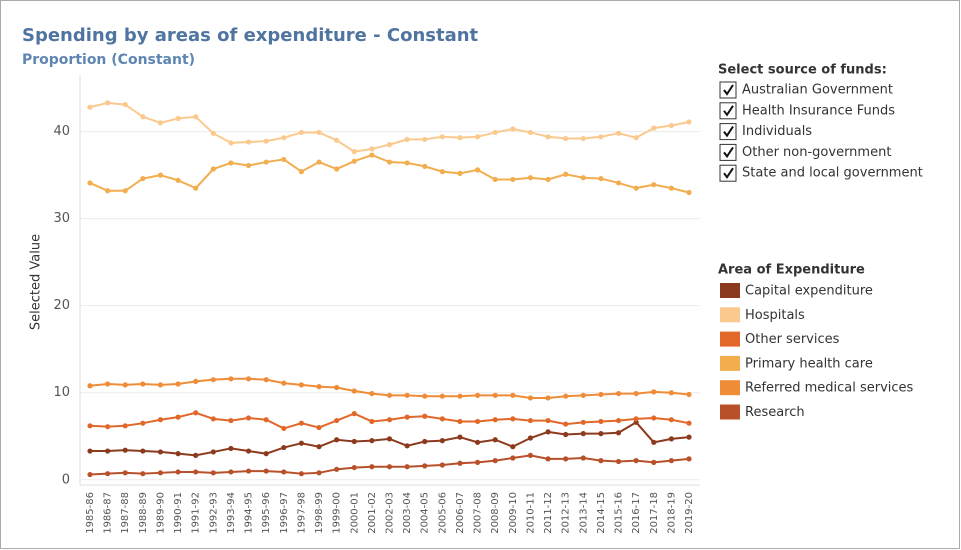 The width and height of the screenshot is (961, 550). What do you see at coordinates (601, 513) in the screenshot?
I see `x-tick-label: 2014-15` at bounding box center [601, 513].